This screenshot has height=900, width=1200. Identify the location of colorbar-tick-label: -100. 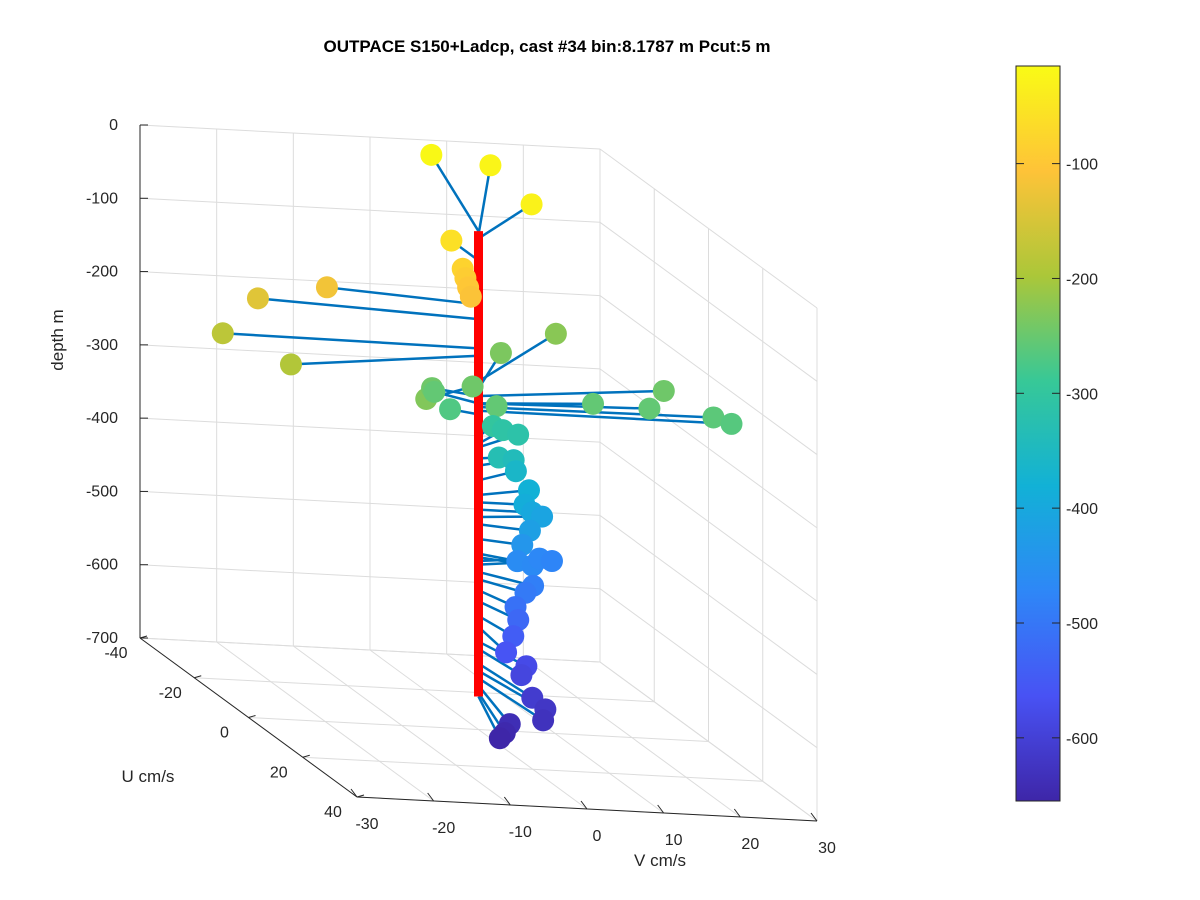
(1082, 165).